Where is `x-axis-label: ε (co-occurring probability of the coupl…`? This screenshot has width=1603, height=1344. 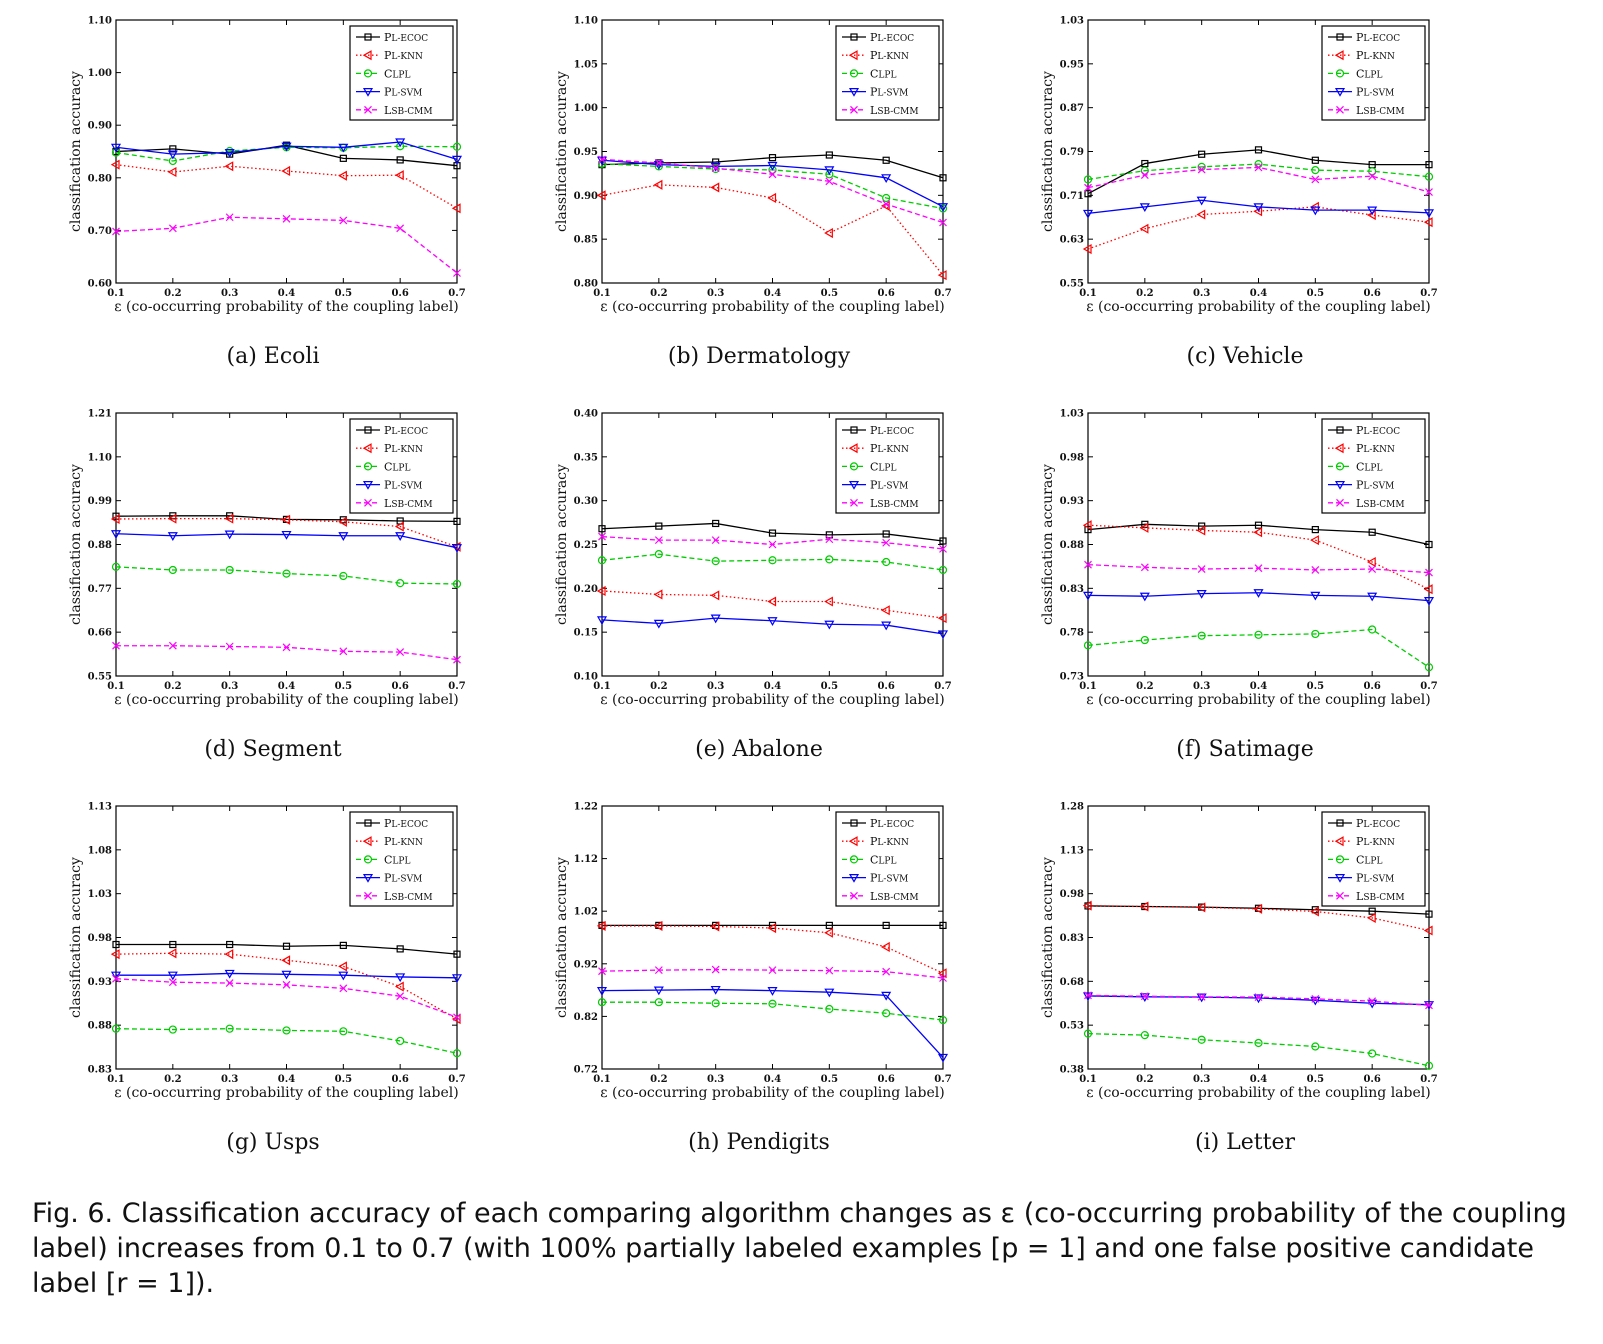 x-axis-label: ε (co-occurring probability of the coupl… is located at coordinates (286, 700).